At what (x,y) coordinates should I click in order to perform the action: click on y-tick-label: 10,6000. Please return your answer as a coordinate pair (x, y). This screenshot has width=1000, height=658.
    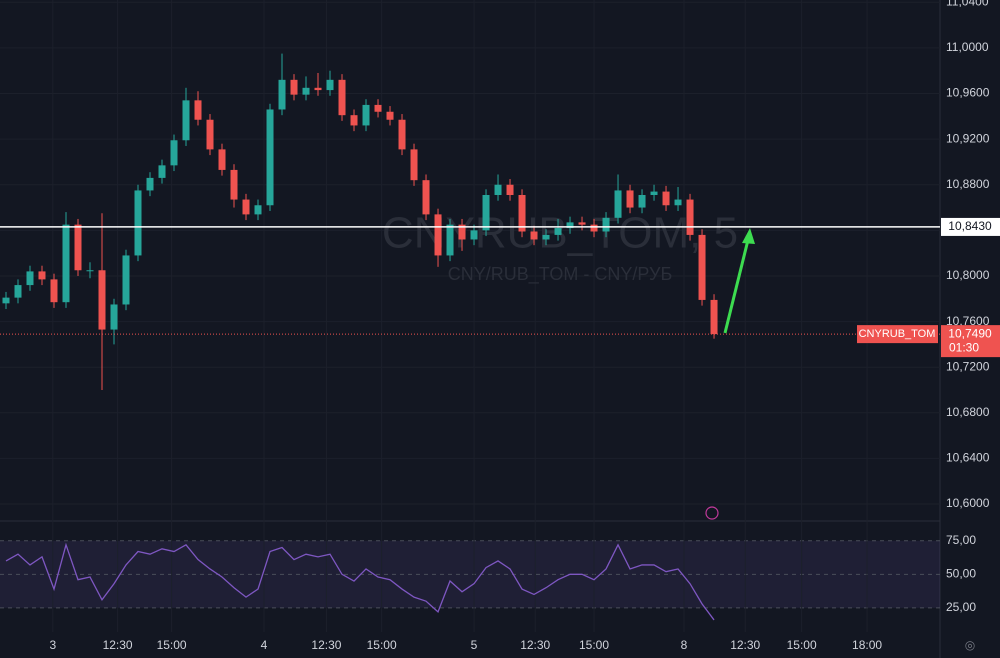
    Looking at the image, I should click on (968, 503).